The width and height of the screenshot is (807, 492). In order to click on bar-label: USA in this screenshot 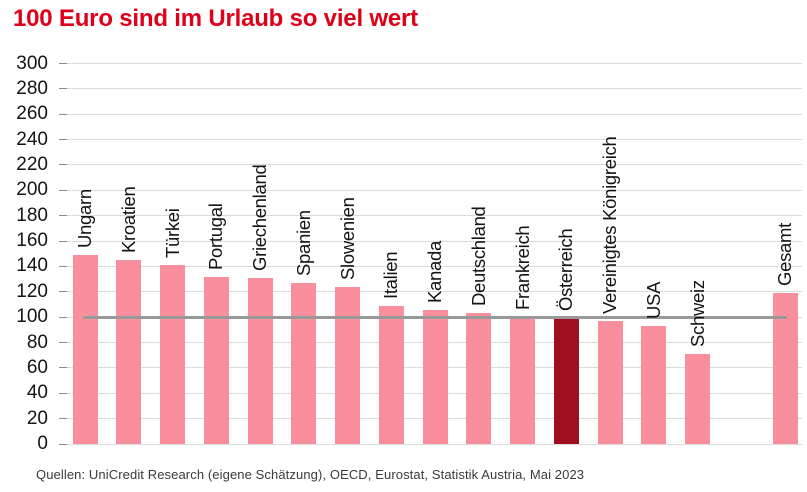, I will do `click(653, 300)`.